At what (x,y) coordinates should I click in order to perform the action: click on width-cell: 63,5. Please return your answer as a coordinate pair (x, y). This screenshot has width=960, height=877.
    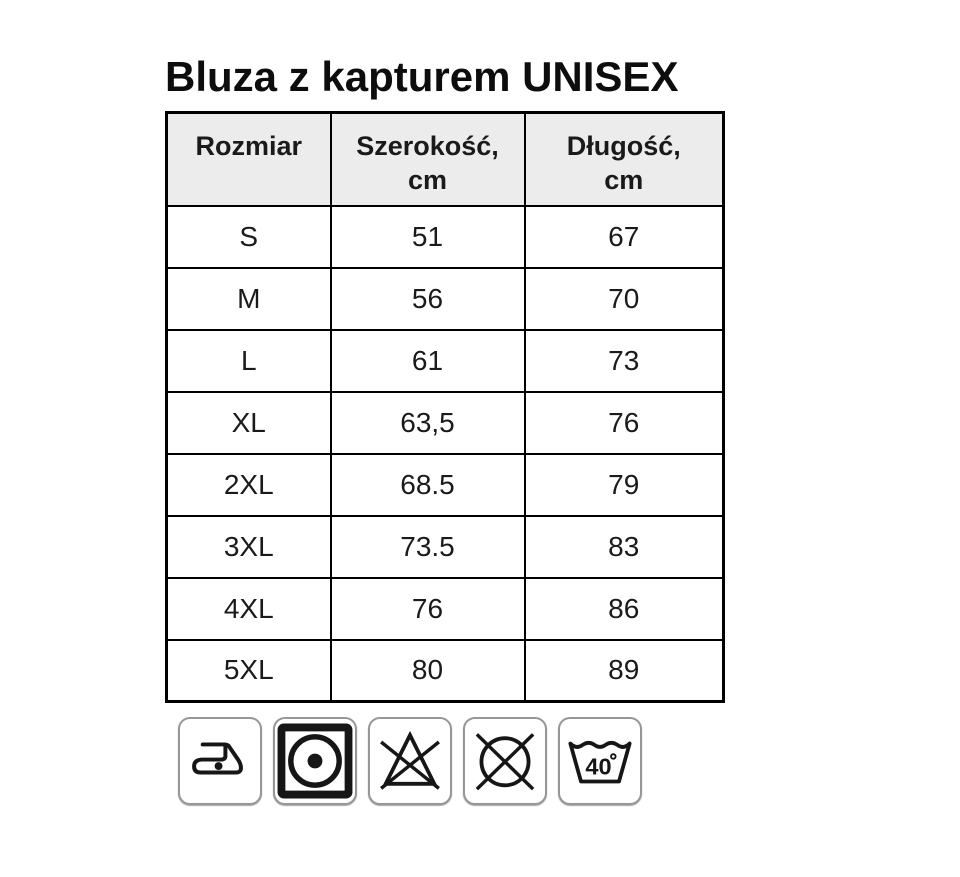
    Looking at the image, I should click on (427, 422).